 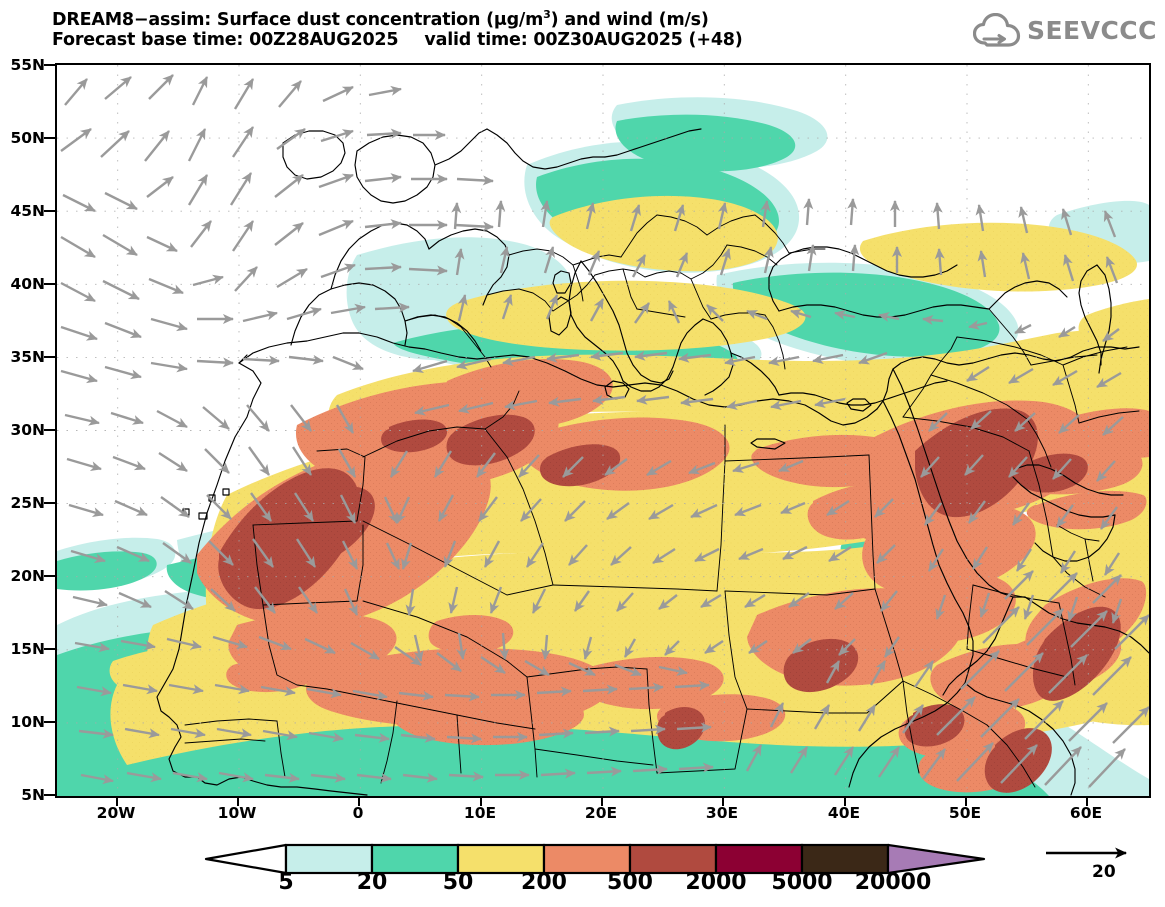 What do you see at coordinates (286, 882) in the screenshot?
I see `colorbar-label-5: 5` at bounding box center [286, 882].